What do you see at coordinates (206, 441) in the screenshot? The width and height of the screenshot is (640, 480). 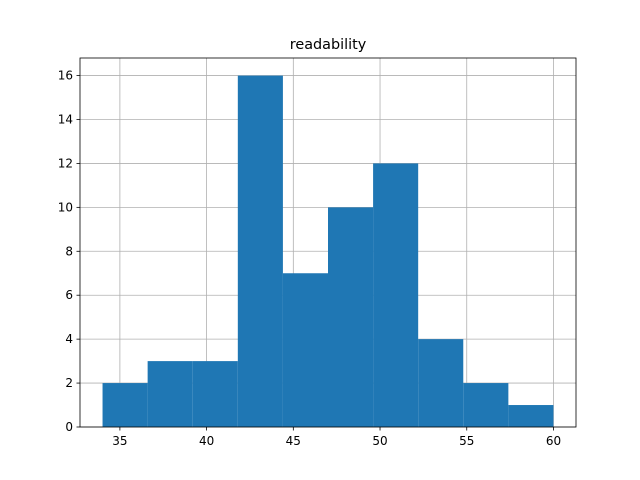 I see `x-tick-label: 40` at bounding box center [206, 441].